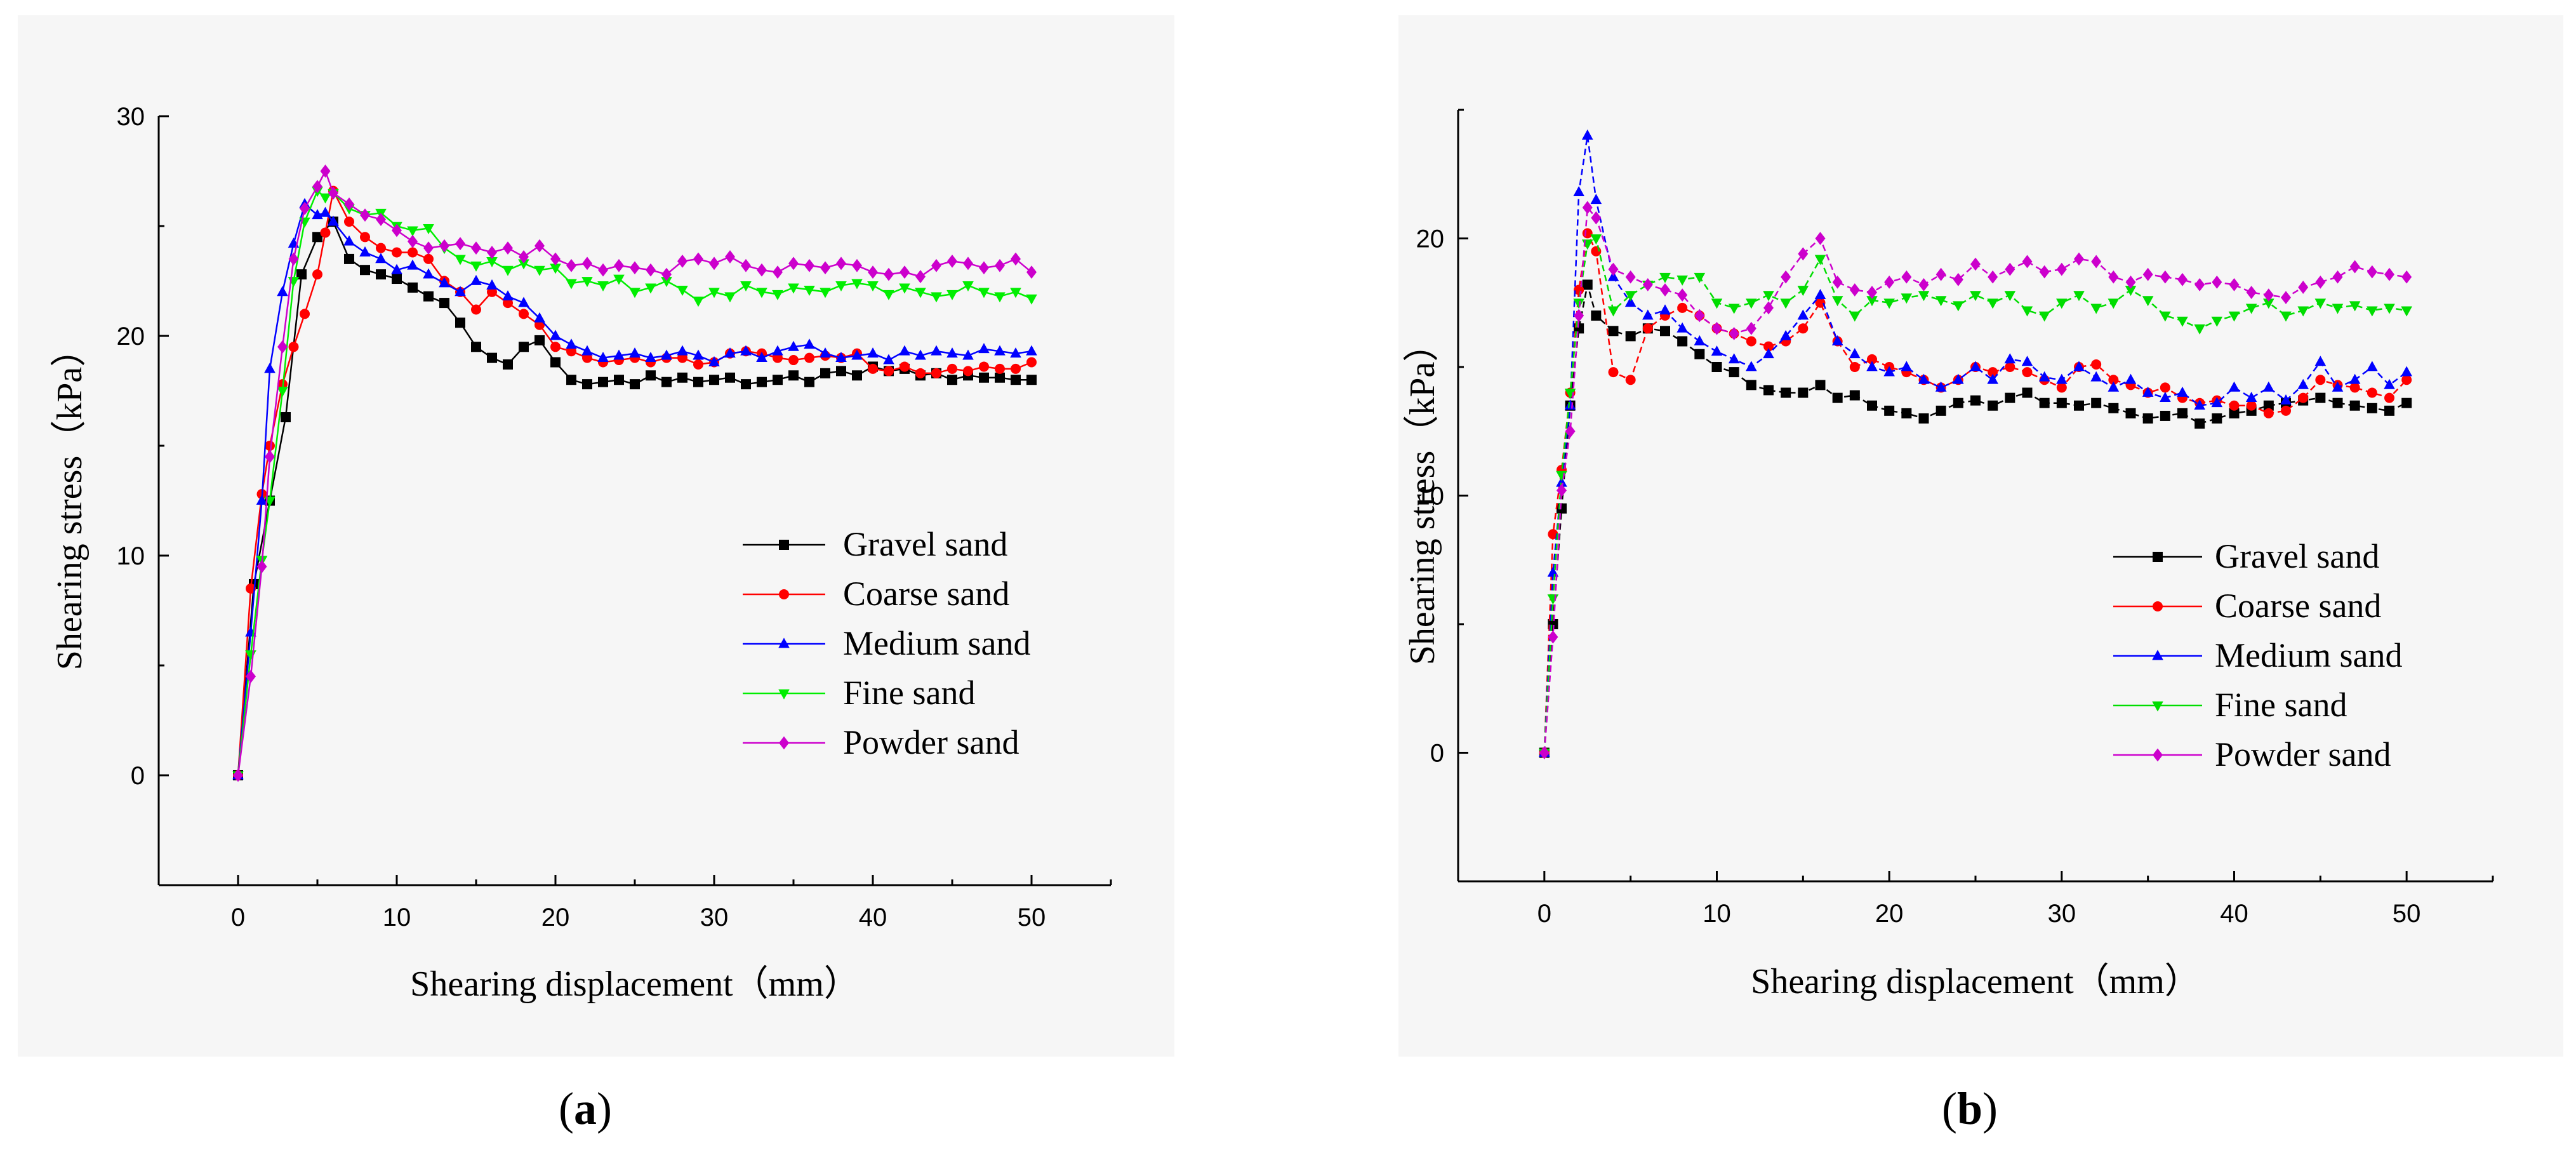  What do you see at coordinates (585, 1108) in the screenshot?
I see `caption-a-letter: a` at bounding box center [585, 1108].